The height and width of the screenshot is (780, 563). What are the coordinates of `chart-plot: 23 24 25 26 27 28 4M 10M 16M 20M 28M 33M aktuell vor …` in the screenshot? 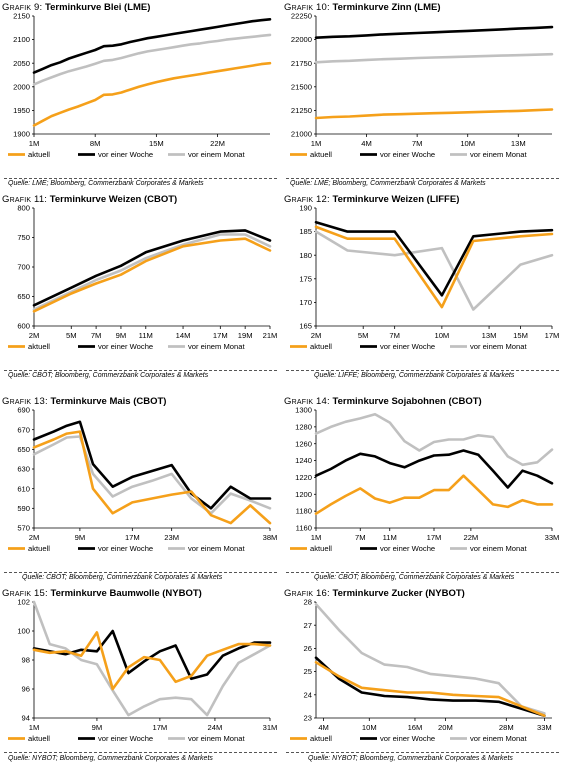 It's located at (421, 670).